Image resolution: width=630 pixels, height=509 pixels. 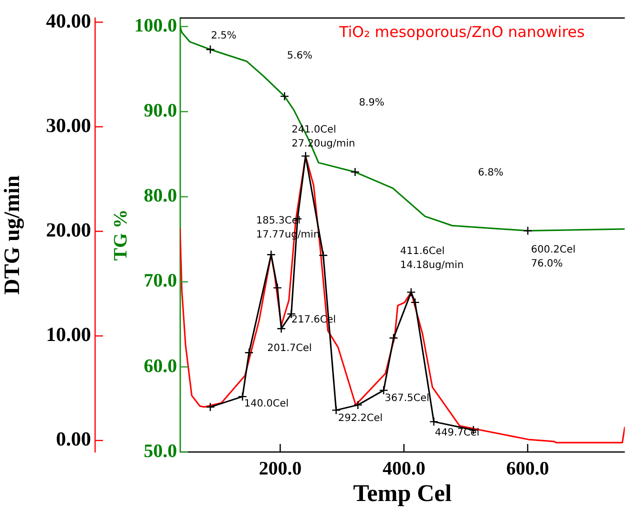 What do you see at coordinates (371, 103) in the screenshot?
I see `annotation: 8.9%` at bounding box center [371, 103].